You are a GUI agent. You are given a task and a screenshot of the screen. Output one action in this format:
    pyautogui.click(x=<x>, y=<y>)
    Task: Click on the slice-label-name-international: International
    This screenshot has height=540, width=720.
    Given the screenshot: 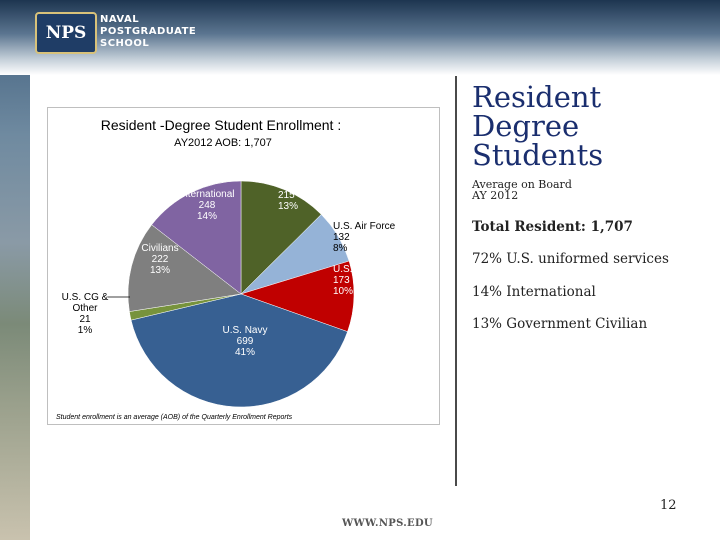 What is the action you would take?
    pyautogui.click(x=206, y=194)
    